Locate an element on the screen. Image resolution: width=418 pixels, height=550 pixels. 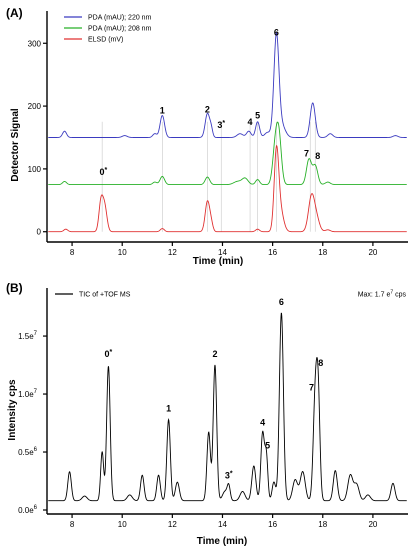
y-tick-label: 1.0e7 is located at coordinates (28, 394).